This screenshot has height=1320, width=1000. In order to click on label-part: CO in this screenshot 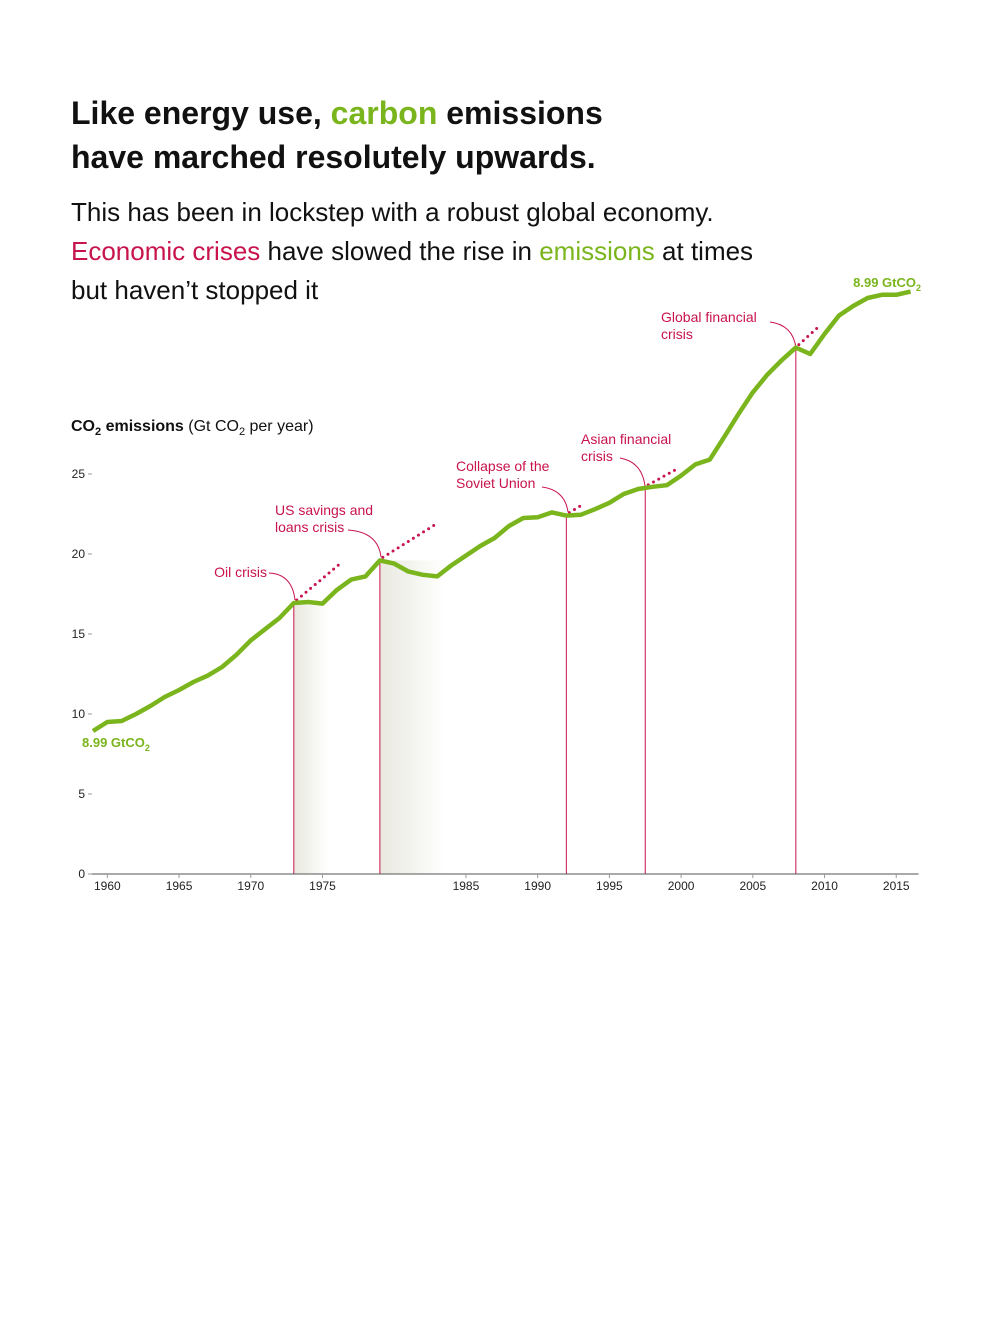, I will do `click(83, 426)`.